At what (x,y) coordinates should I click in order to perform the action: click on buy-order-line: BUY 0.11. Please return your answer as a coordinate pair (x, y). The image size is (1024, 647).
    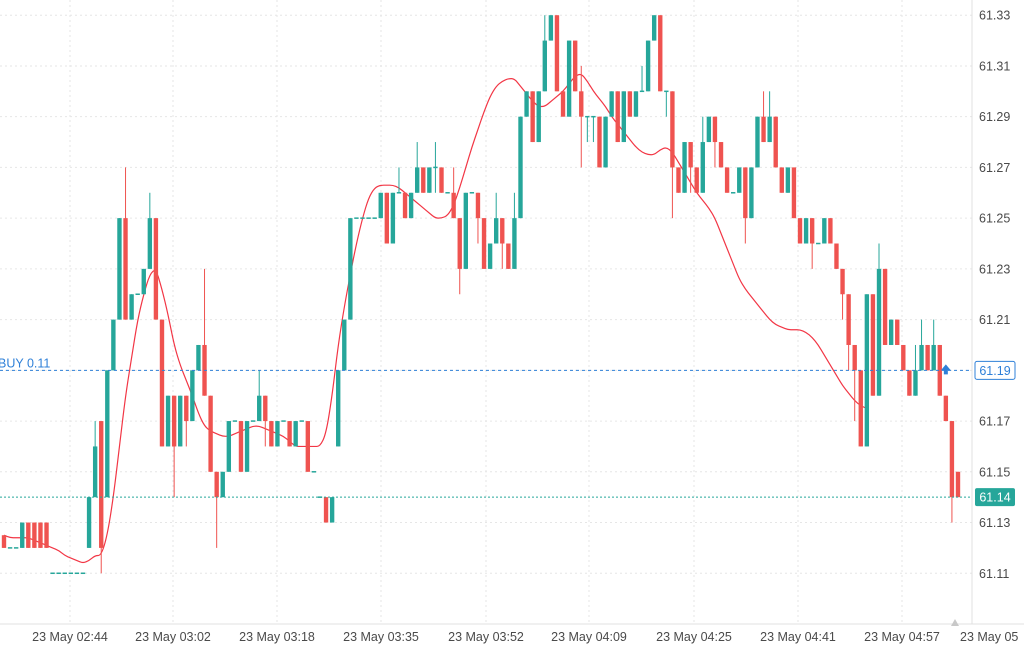
    Looking at the image, I should click on (486, 363).